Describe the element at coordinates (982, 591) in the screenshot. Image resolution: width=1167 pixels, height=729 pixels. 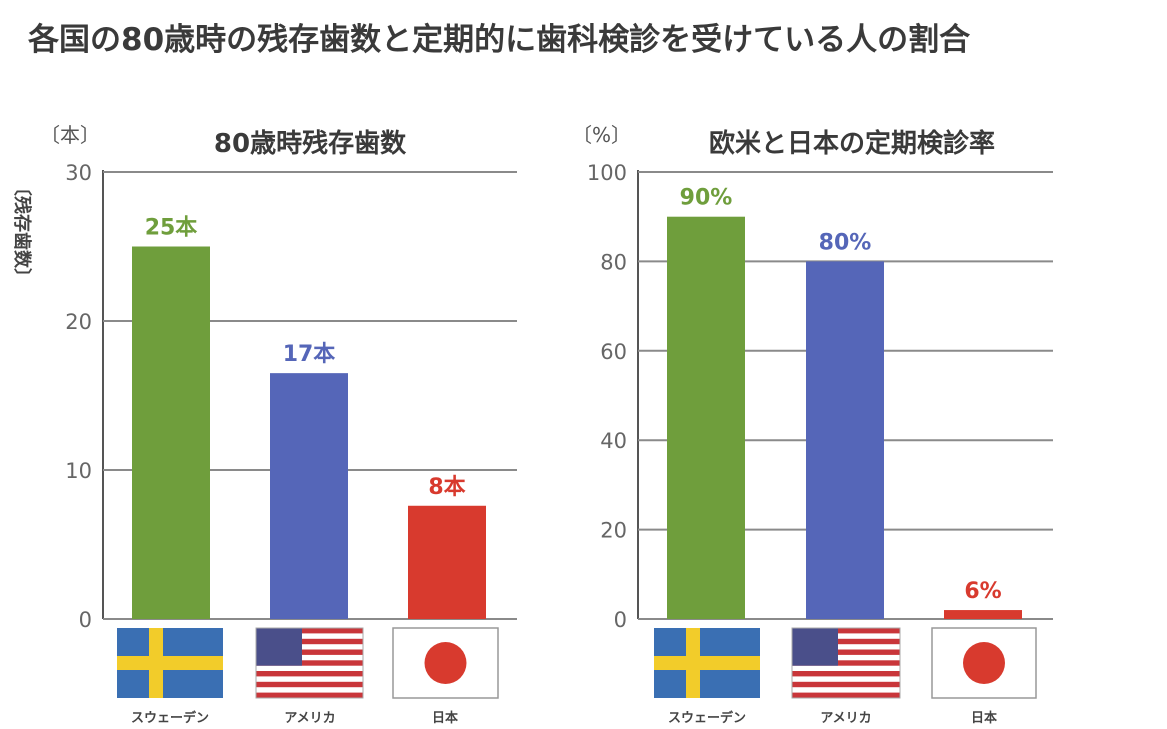
I see `right-data-label-3: 6%` at that location.